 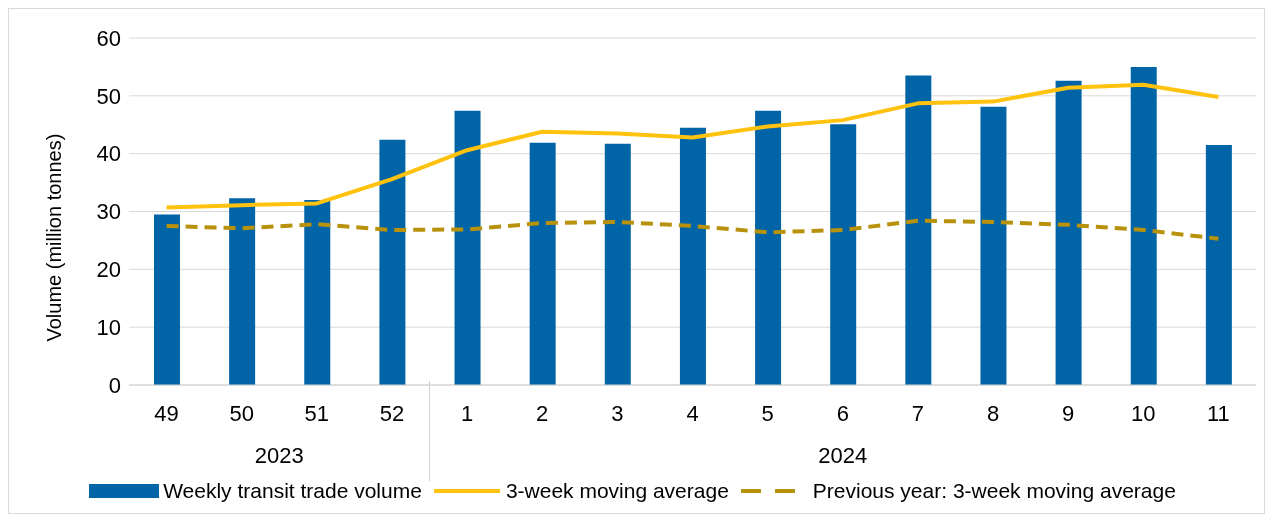 What do you see at coordinates (843, 455) in the screenshot?
I see `text: 2024` at bounding box center [843, 455].